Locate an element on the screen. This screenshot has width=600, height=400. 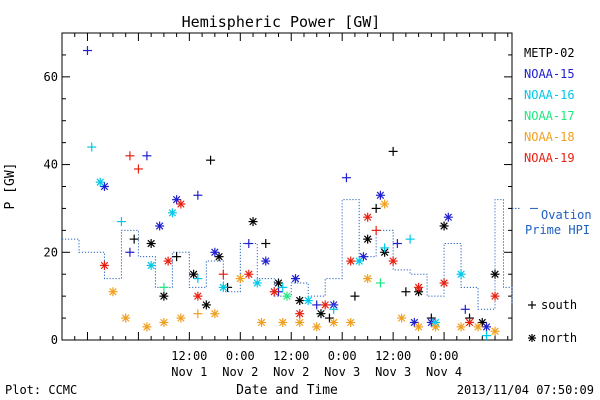
chart-title: Hemispheric Power [GW] is located at coordinates (281, 22).